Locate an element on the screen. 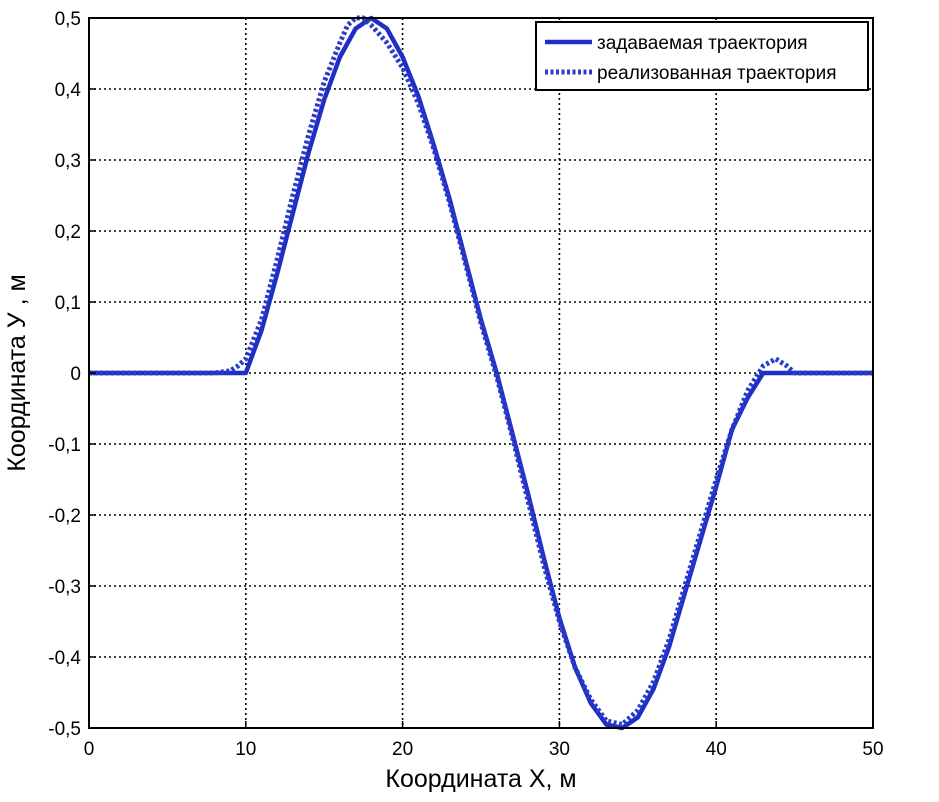 This screenshot has height=802, width=939. y-tick-label: 0,3 is located at coordinates (68, 161).